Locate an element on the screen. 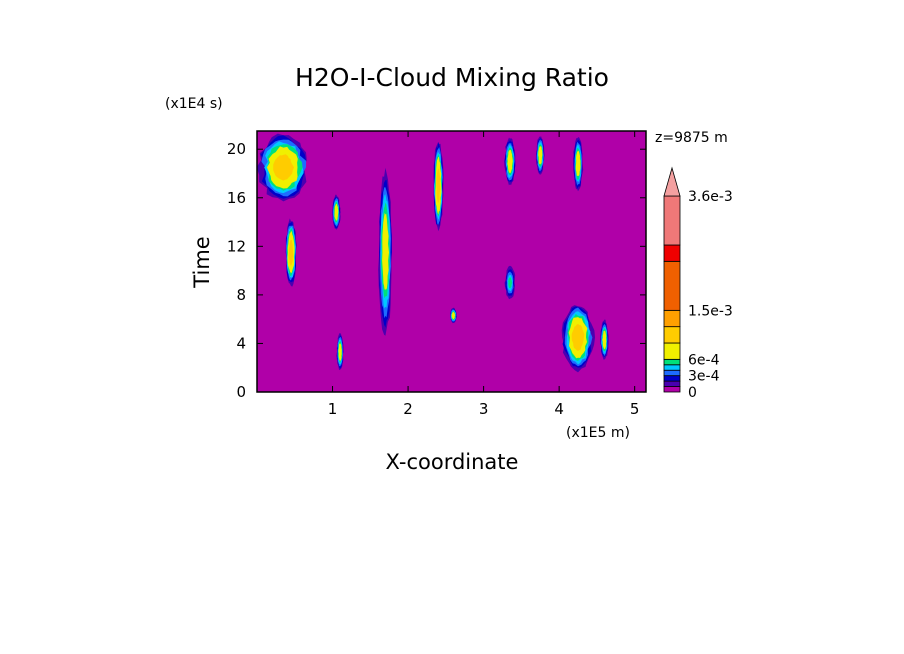 Image resolution: width=904 pixels, height=654 pixels. colorbar: 03e-46e-4 1.5e-3 3.6e-3 is located at coordinates (698, 283).